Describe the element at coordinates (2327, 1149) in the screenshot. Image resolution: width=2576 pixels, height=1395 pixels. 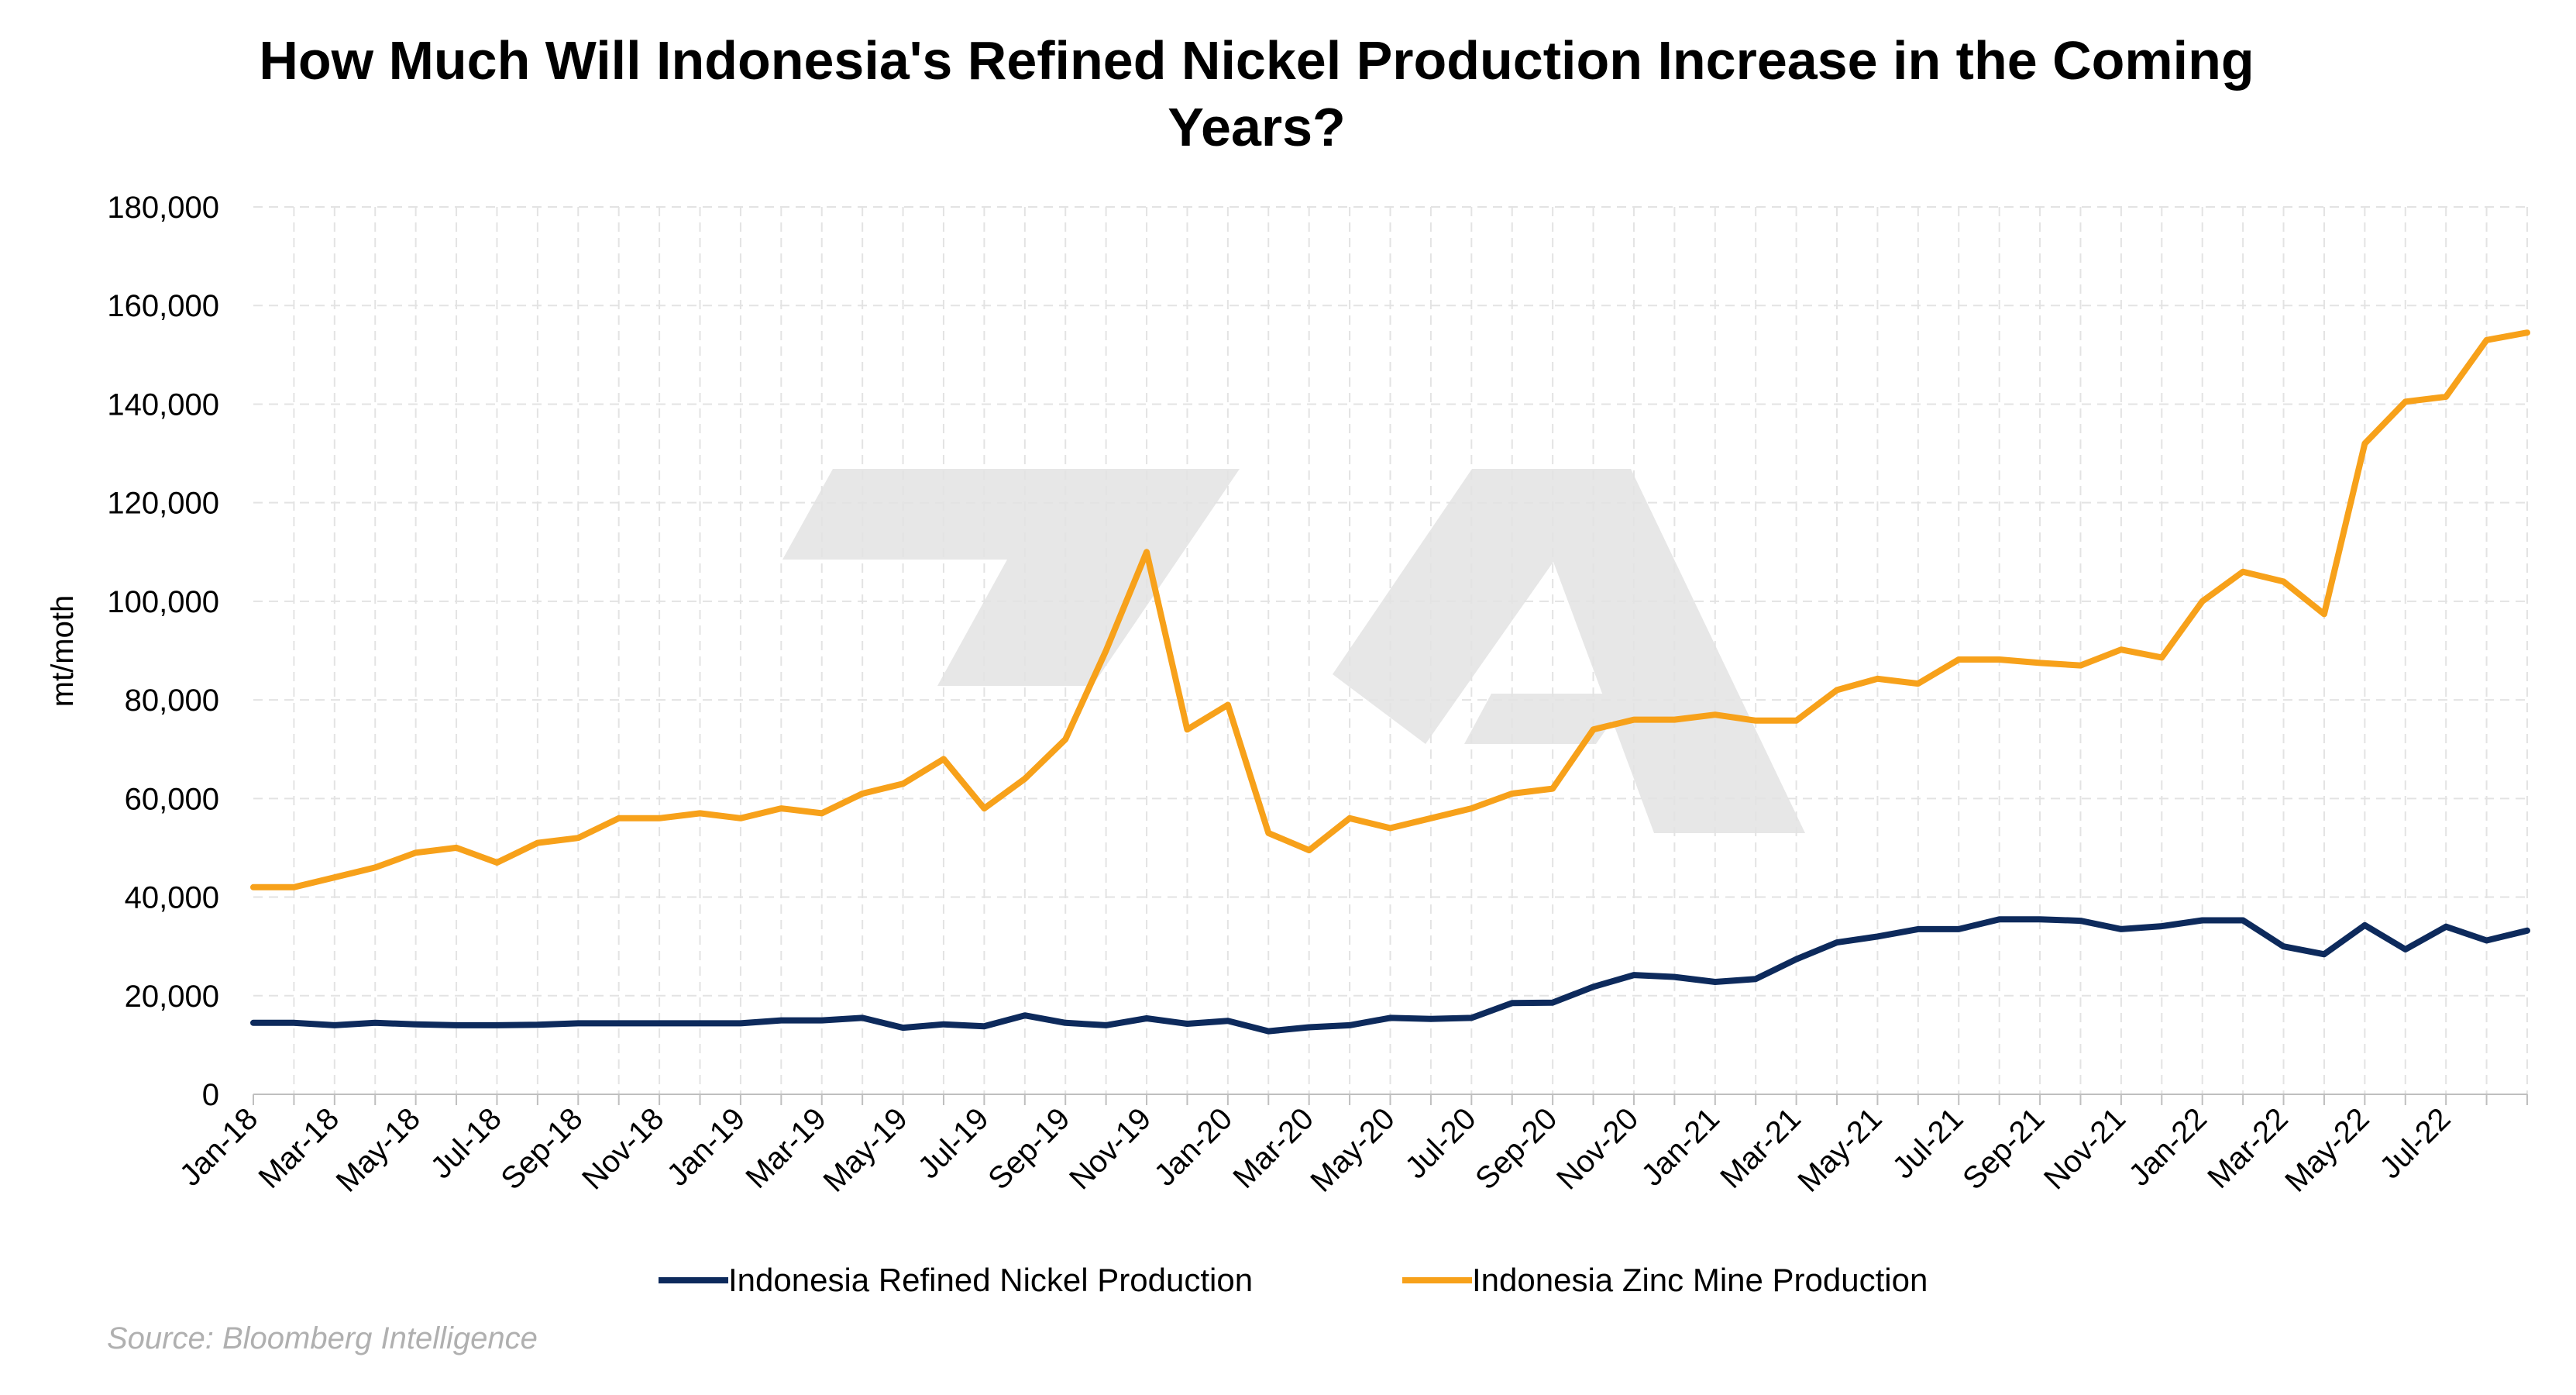
I see `x-tick-label: May-22` at that location.